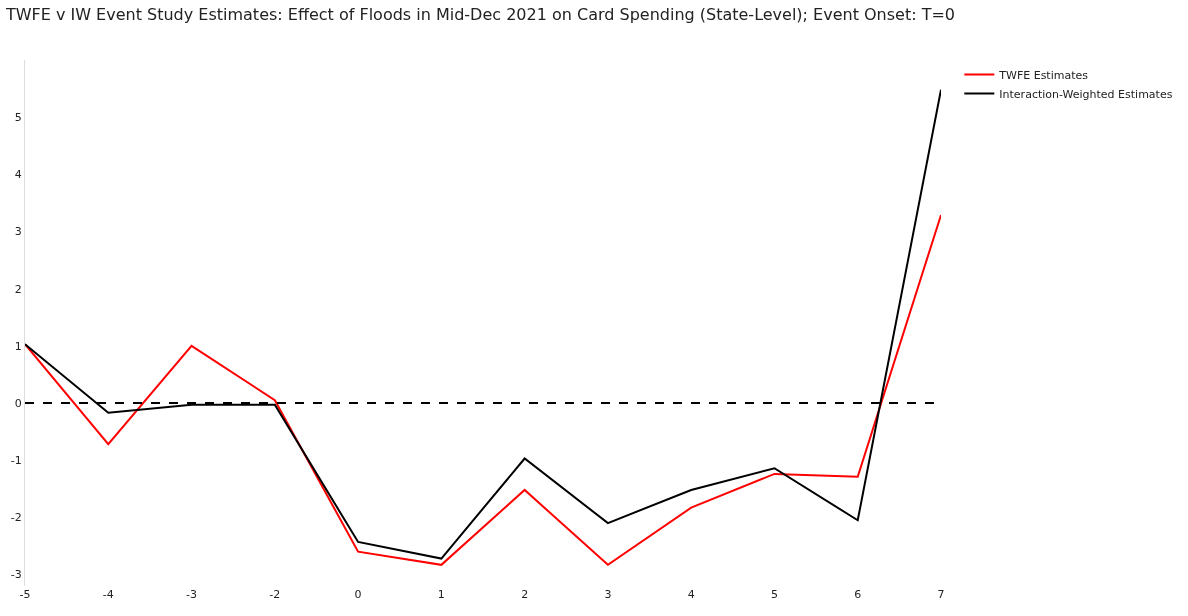 The image size is (1188, 616). Describe the element at coordinates (774, 594) in the screenshot. I see `x-tick-label: 5` at that location.